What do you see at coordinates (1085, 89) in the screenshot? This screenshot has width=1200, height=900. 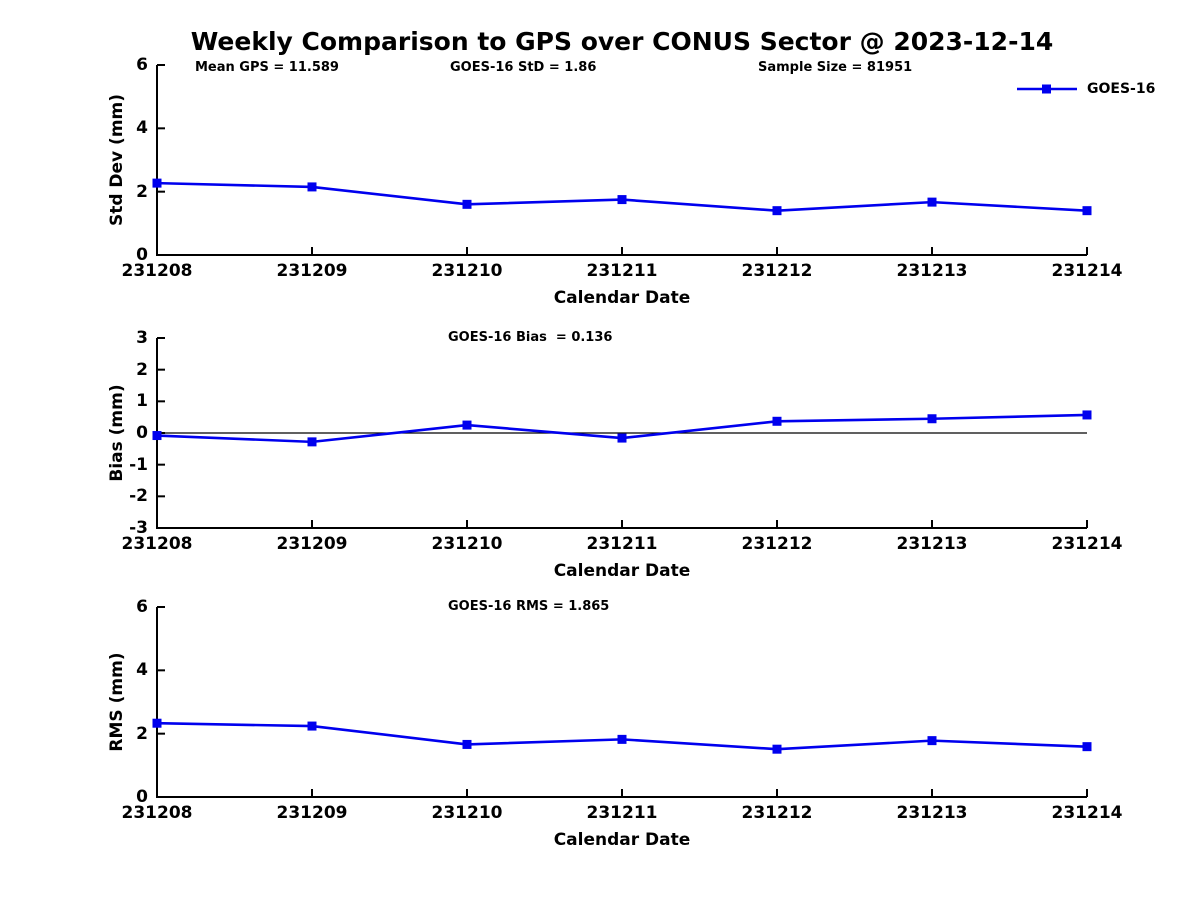 I see `legend: GOES-16` at bounding box center [1085, 89].